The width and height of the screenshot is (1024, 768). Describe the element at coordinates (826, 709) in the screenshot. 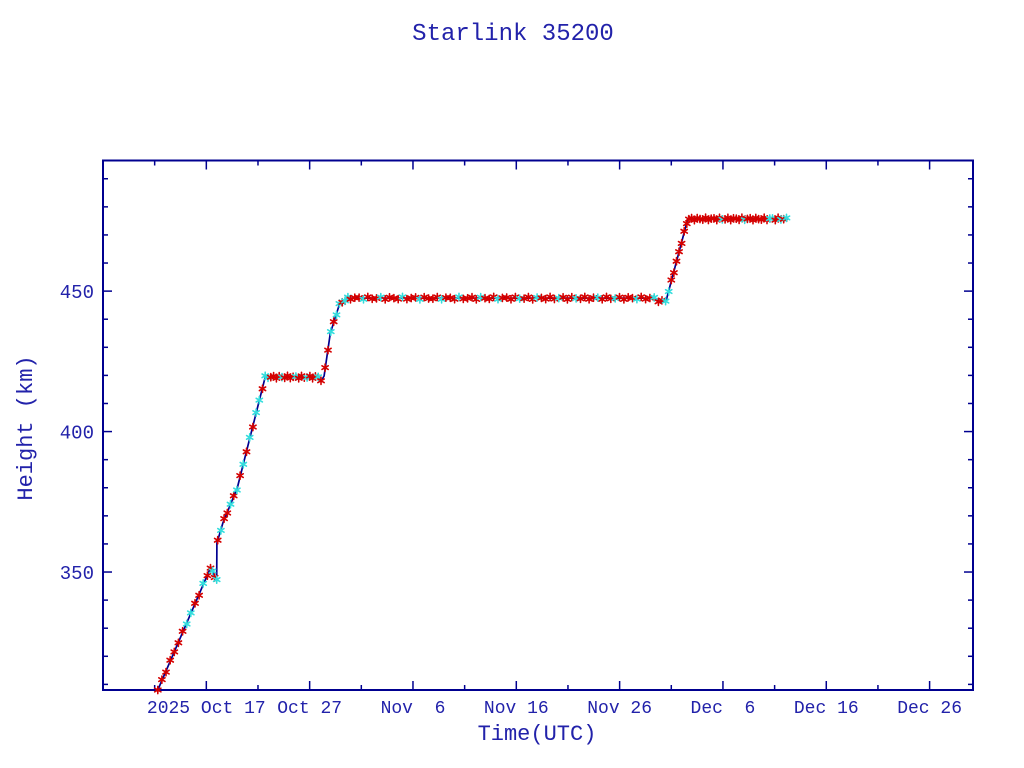

I see `x-tick-label: Dec 16` at that location.